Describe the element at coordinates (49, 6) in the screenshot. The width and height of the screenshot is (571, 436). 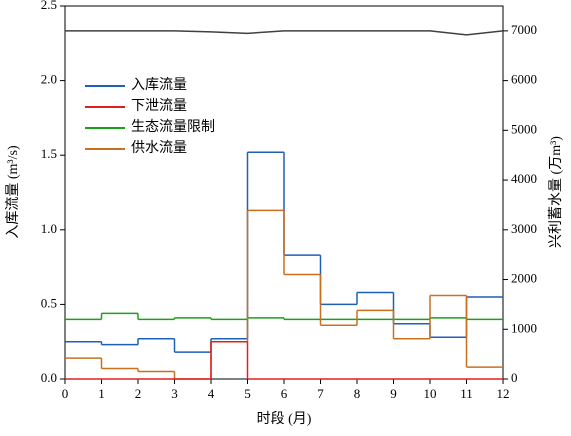
I see `y-tick-label: 2.5` at that location.